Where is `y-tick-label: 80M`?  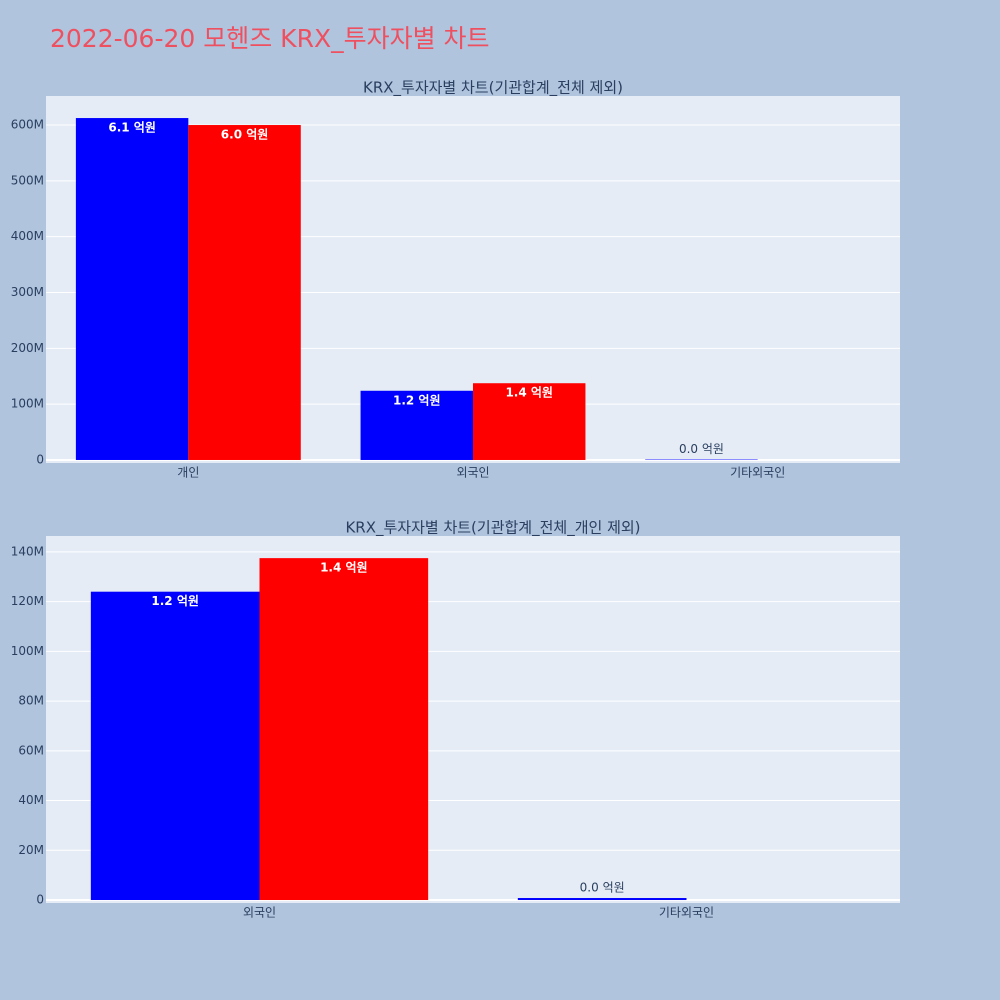 y-tick-label: 80M is located at coordinates (31, 701).